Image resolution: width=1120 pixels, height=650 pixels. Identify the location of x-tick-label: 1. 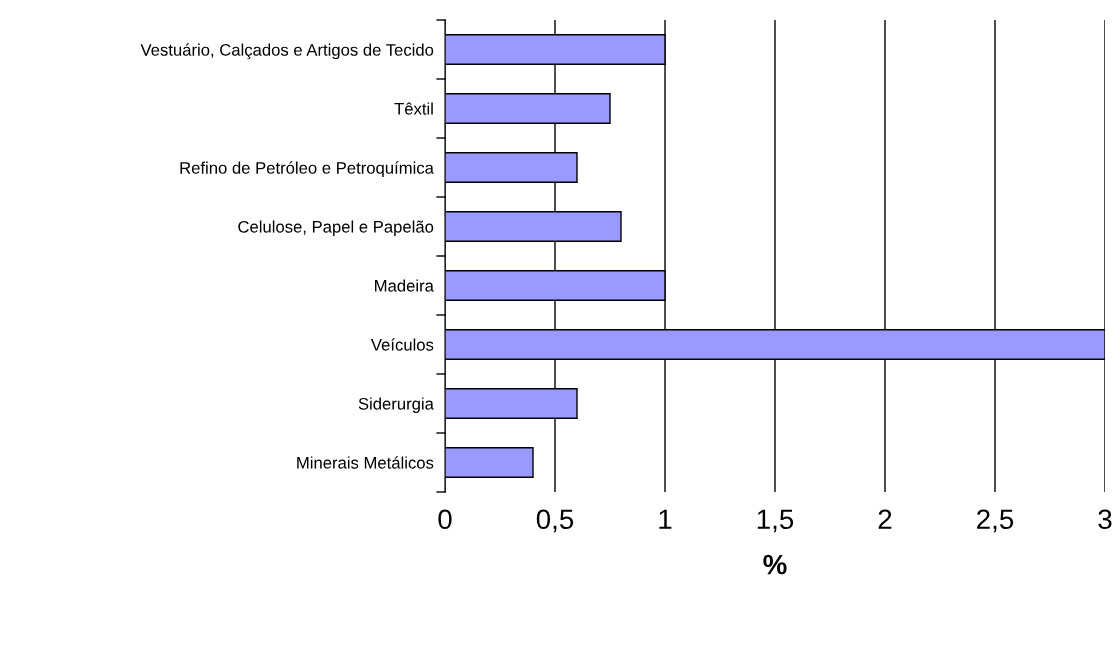
(665, 519).